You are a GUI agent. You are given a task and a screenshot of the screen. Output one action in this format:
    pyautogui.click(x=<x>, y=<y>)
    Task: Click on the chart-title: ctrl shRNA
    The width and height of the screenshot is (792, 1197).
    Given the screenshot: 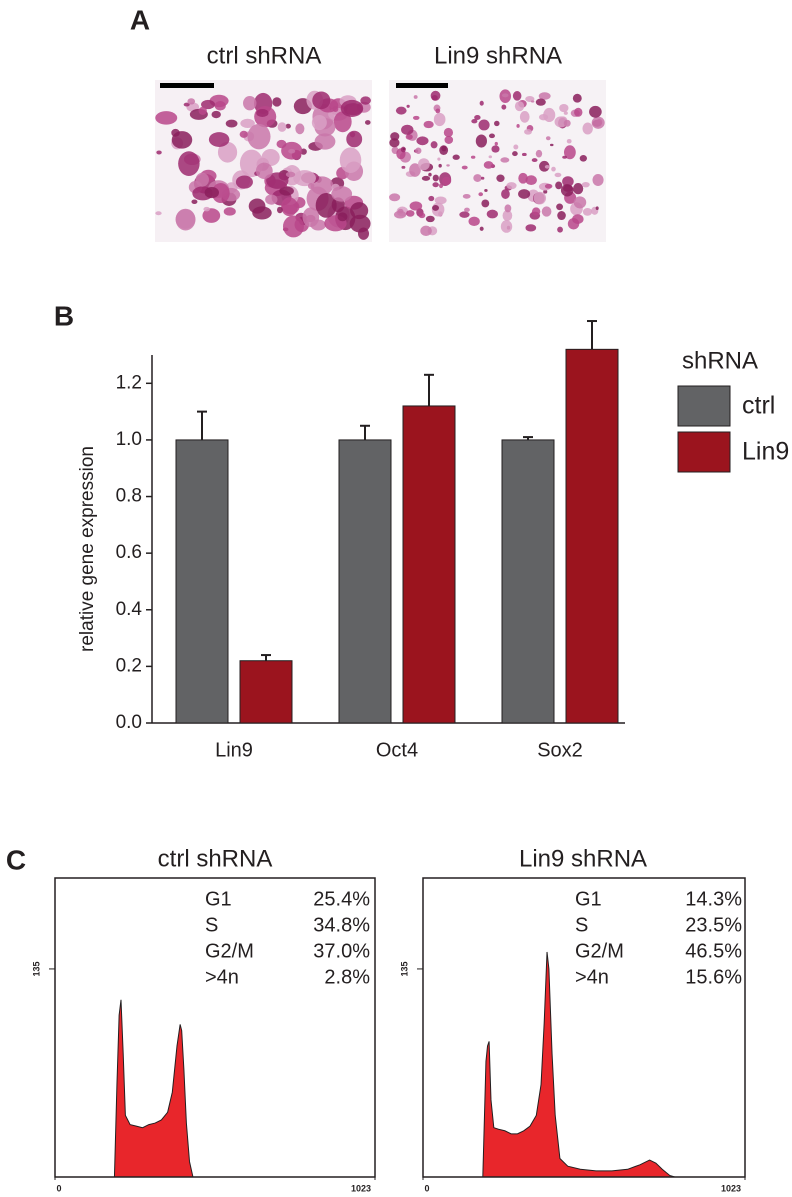 What is the action you would take?
    pyautogui.click(x=215, y=858)
    